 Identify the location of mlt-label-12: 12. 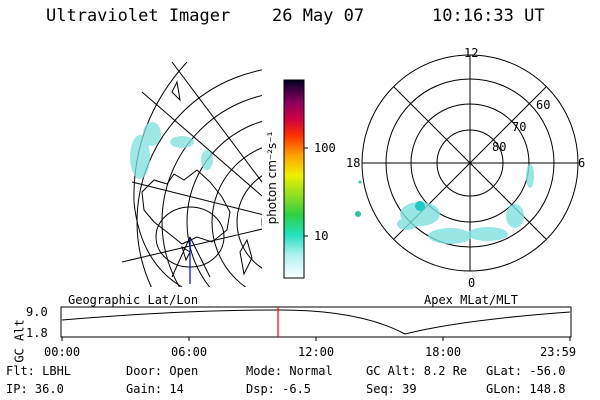
(471, 53).